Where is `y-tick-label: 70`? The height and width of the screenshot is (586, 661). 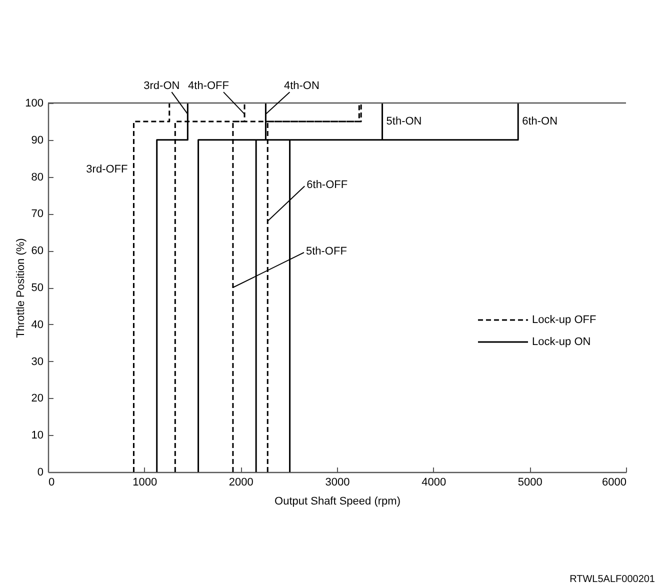 y-tick-label: 70 is located at coordinates (37, 214).